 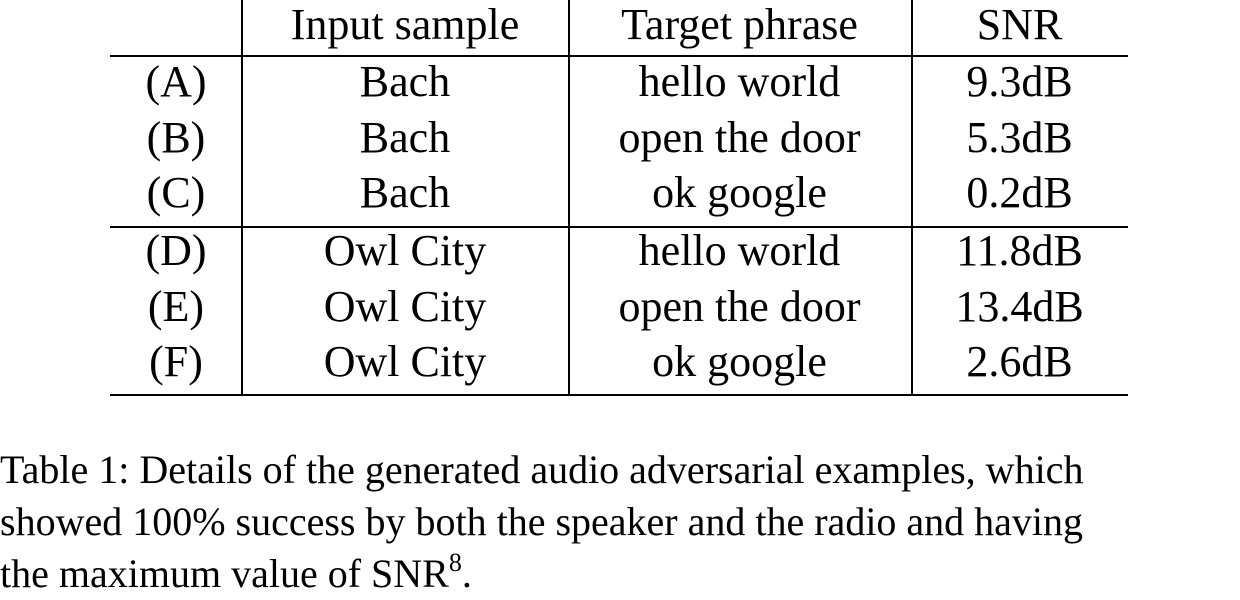 I want to click on footnote-marker: 8, so click(x=455, y=562).